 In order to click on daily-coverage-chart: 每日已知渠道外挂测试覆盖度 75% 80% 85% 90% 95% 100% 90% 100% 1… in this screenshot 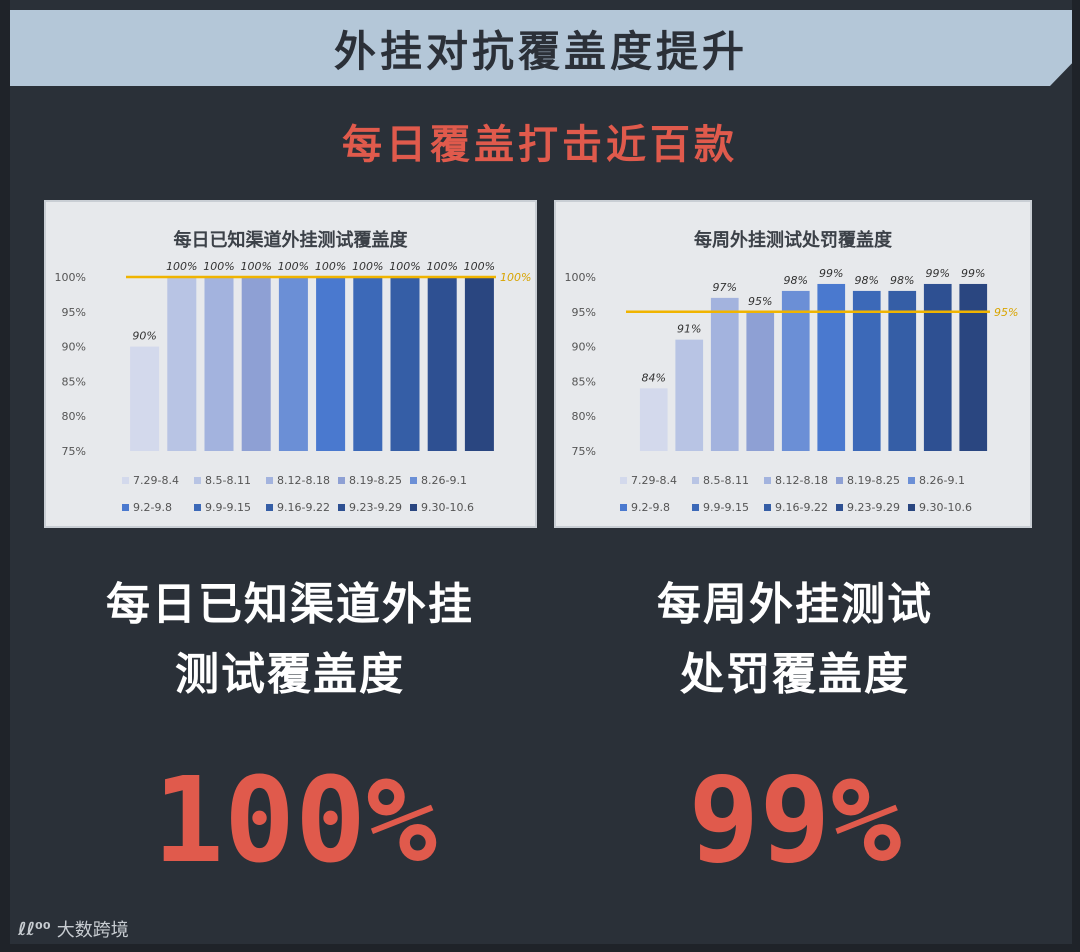, I will do `click(293, 371)`.